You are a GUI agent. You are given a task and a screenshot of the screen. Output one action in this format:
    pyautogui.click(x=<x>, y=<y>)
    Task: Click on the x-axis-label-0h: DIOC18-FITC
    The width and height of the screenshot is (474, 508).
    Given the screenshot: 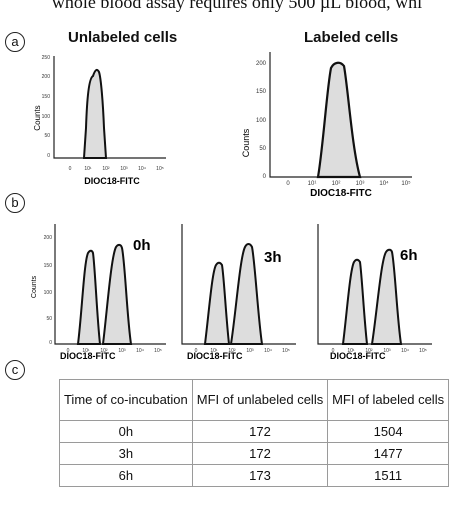 What is the action you would take?
    pyautogui.click(x=88, y=356)
    